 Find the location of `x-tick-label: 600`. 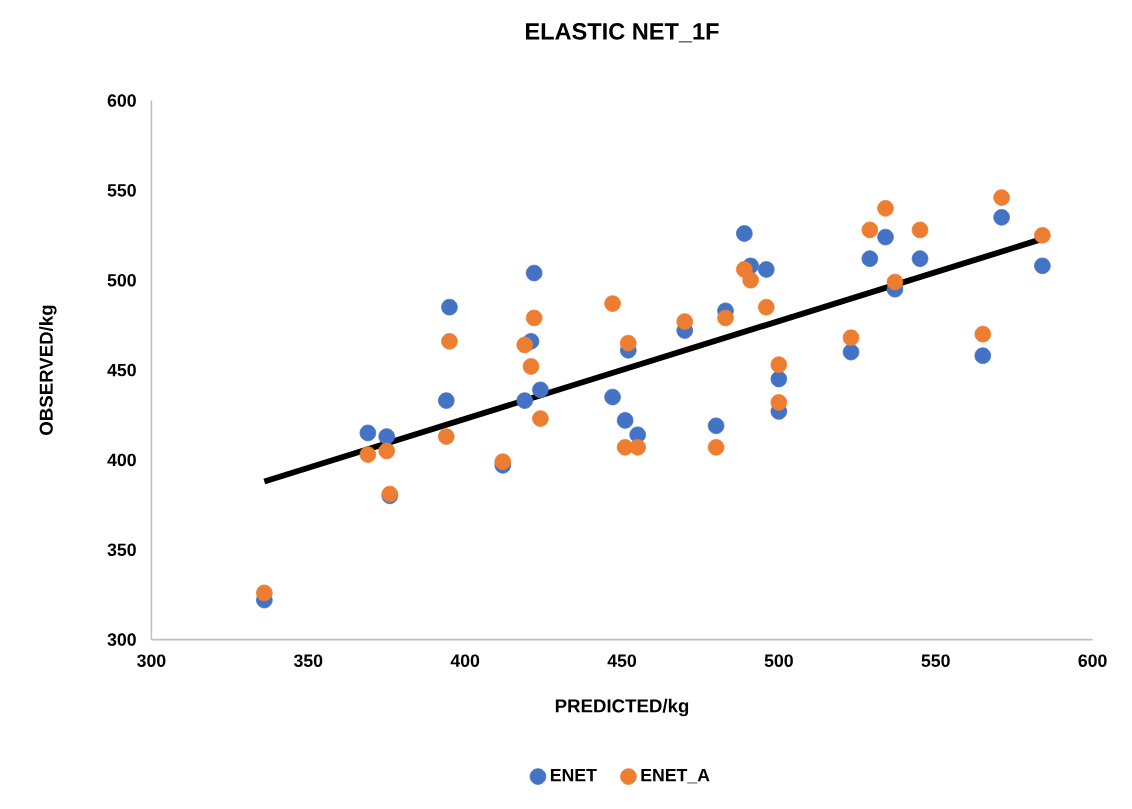

x-tick-label: 600 is located at coordinates (1092, 660).